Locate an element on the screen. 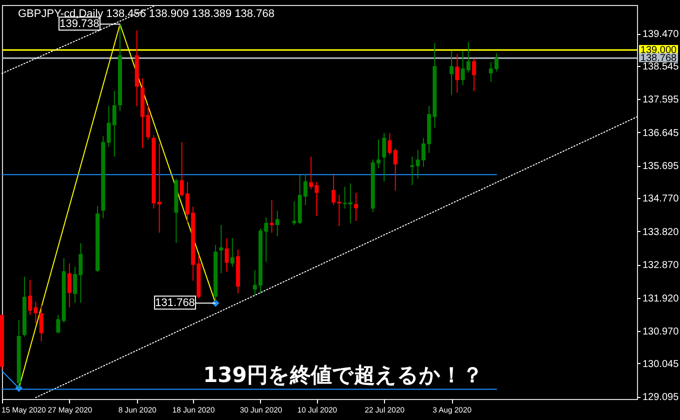  y-tick-label: 136.645 is located at coordinates (661, 133).